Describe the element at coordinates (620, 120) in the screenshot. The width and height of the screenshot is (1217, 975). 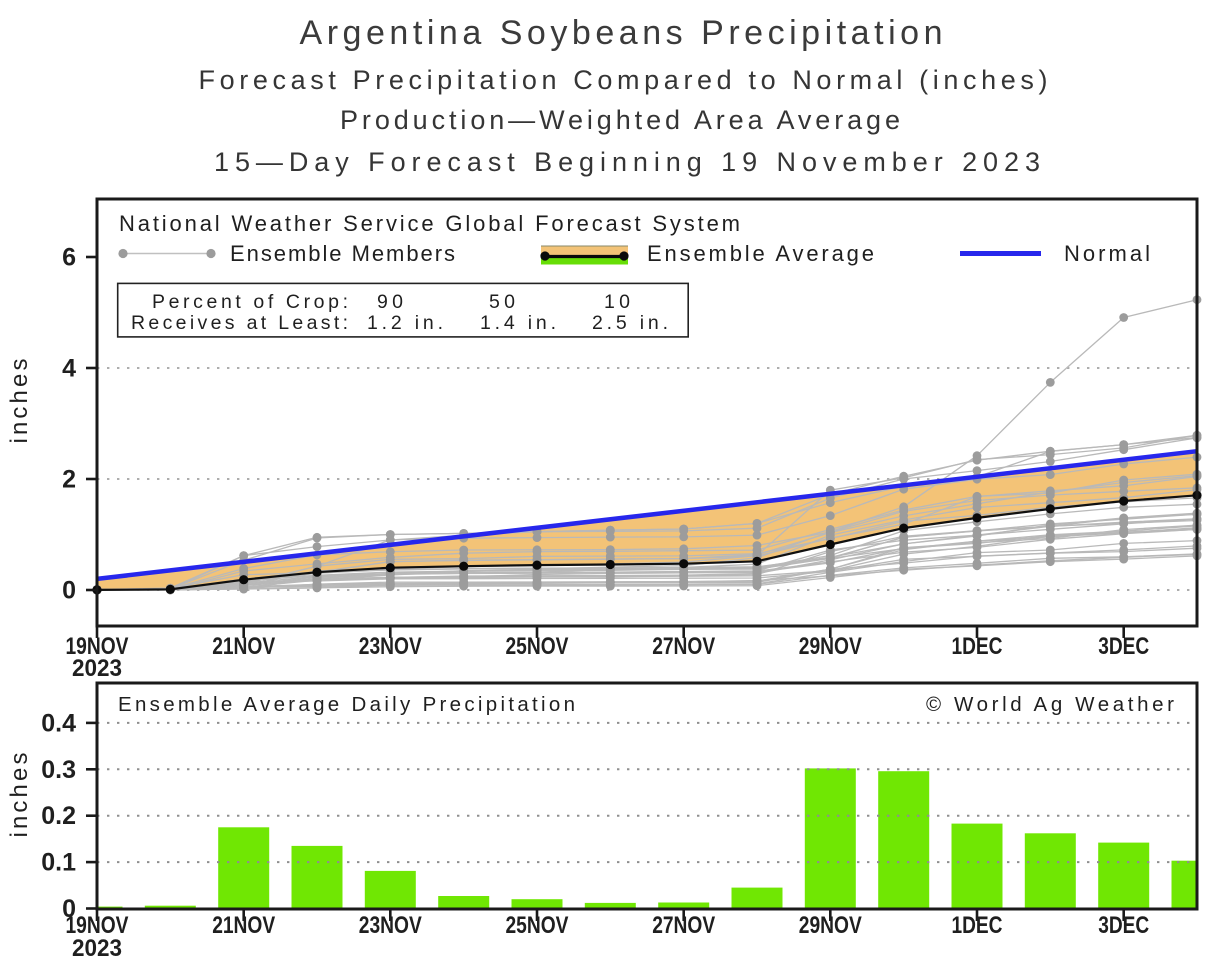
I see `svg-text:Production—Weighted Area Avera: Production—Weighted Area Average` at that location.